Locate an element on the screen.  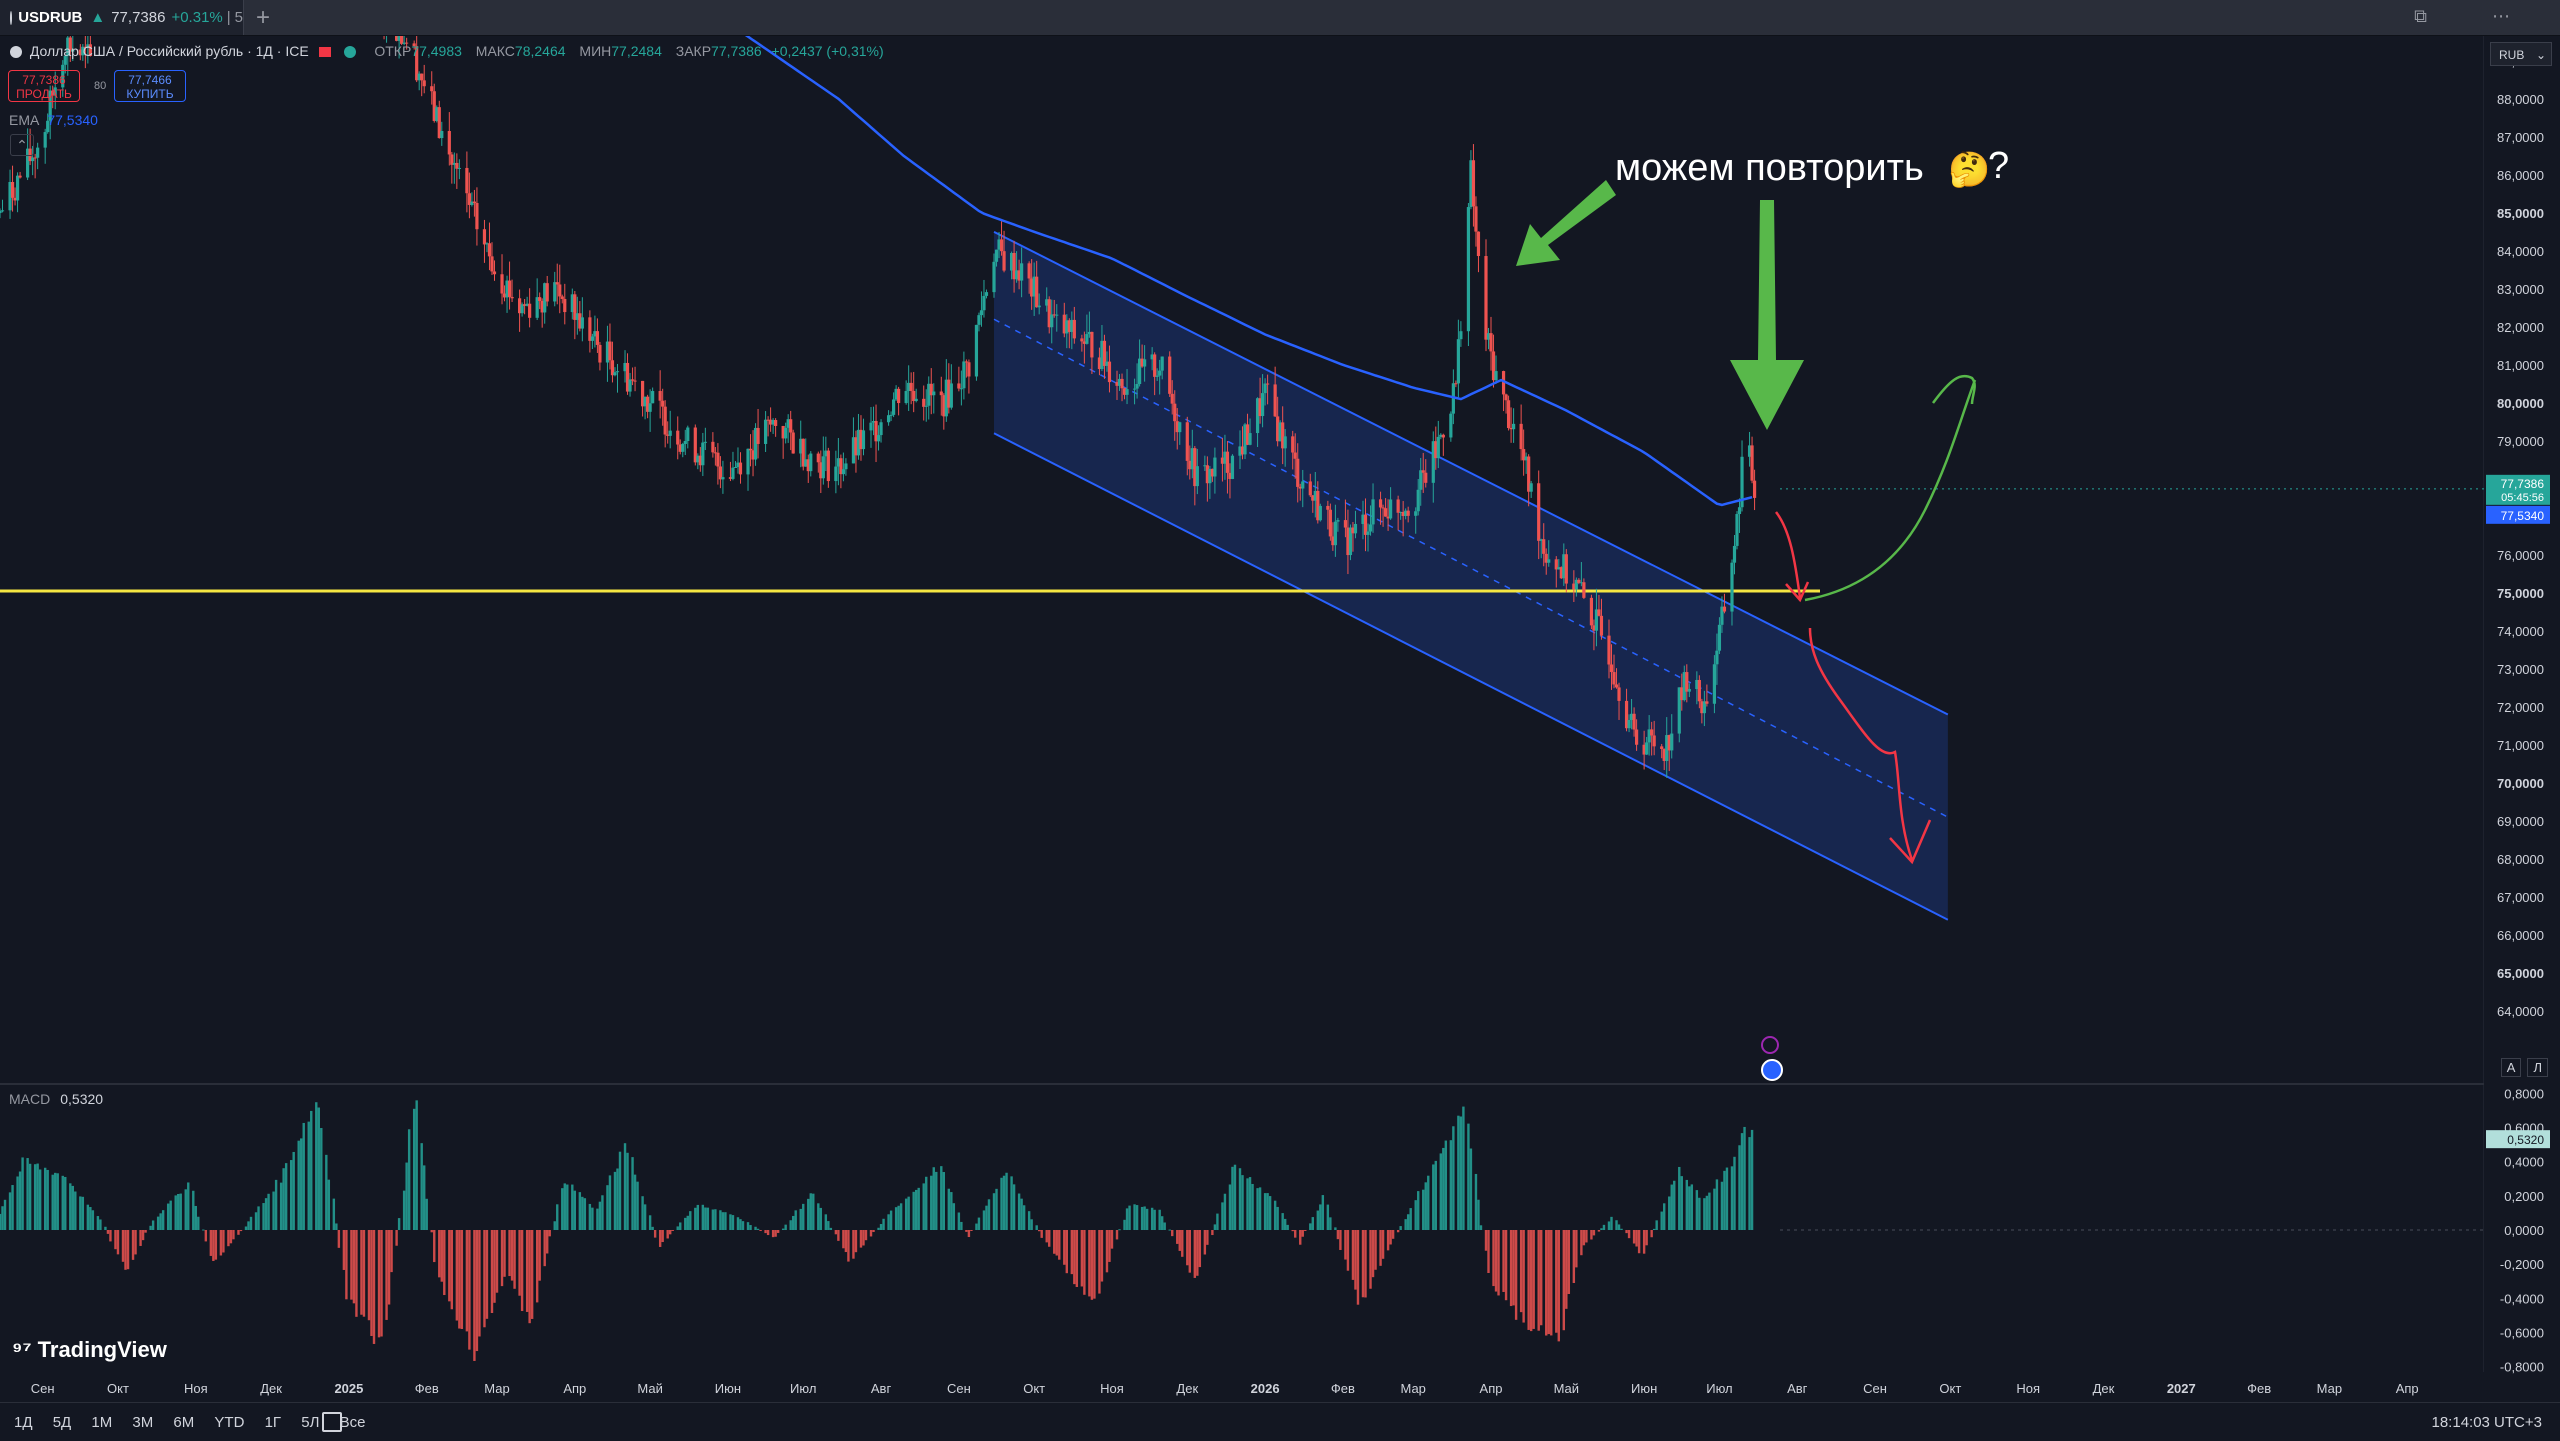
tradingview-logo: ⁹⁷ TradingView is located at coordinates (89, 1350).